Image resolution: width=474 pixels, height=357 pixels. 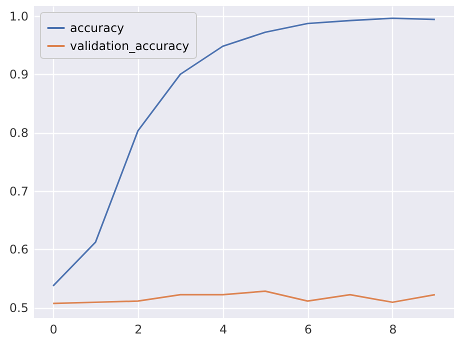 I want to click on x-tick-label: 0, so click(x=54, y=329).